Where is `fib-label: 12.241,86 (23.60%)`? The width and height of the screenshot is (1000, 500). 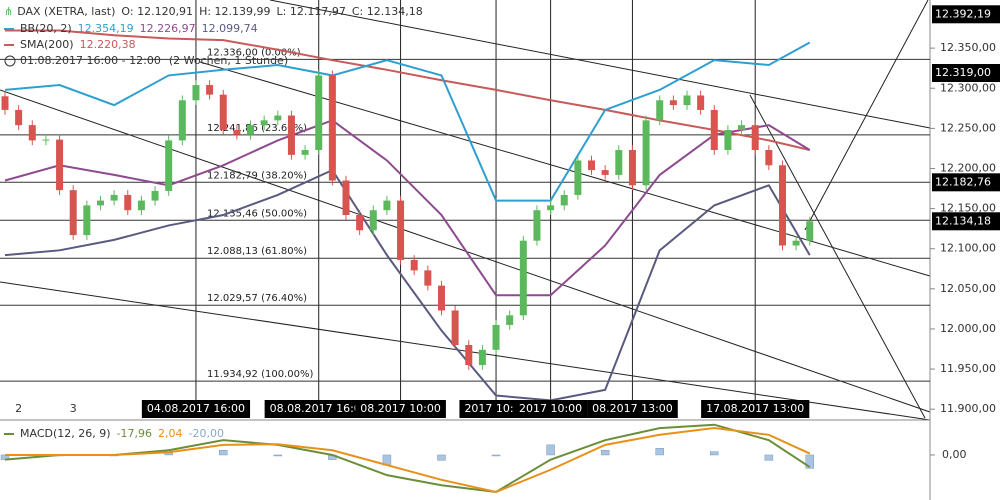 fib-label: 12.241,86 (23.60%) is located at coordinates (257, 128).